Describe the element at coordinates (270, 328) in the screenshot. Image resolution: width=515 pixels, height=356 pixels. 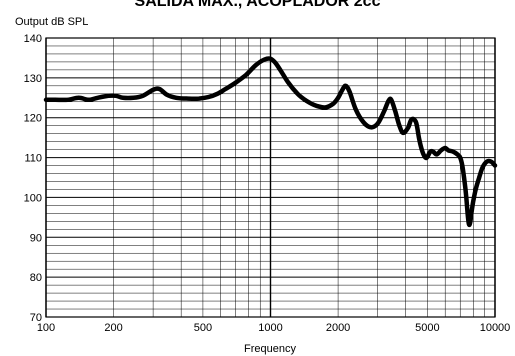
I see `x-tick-label: 1000` at that location.